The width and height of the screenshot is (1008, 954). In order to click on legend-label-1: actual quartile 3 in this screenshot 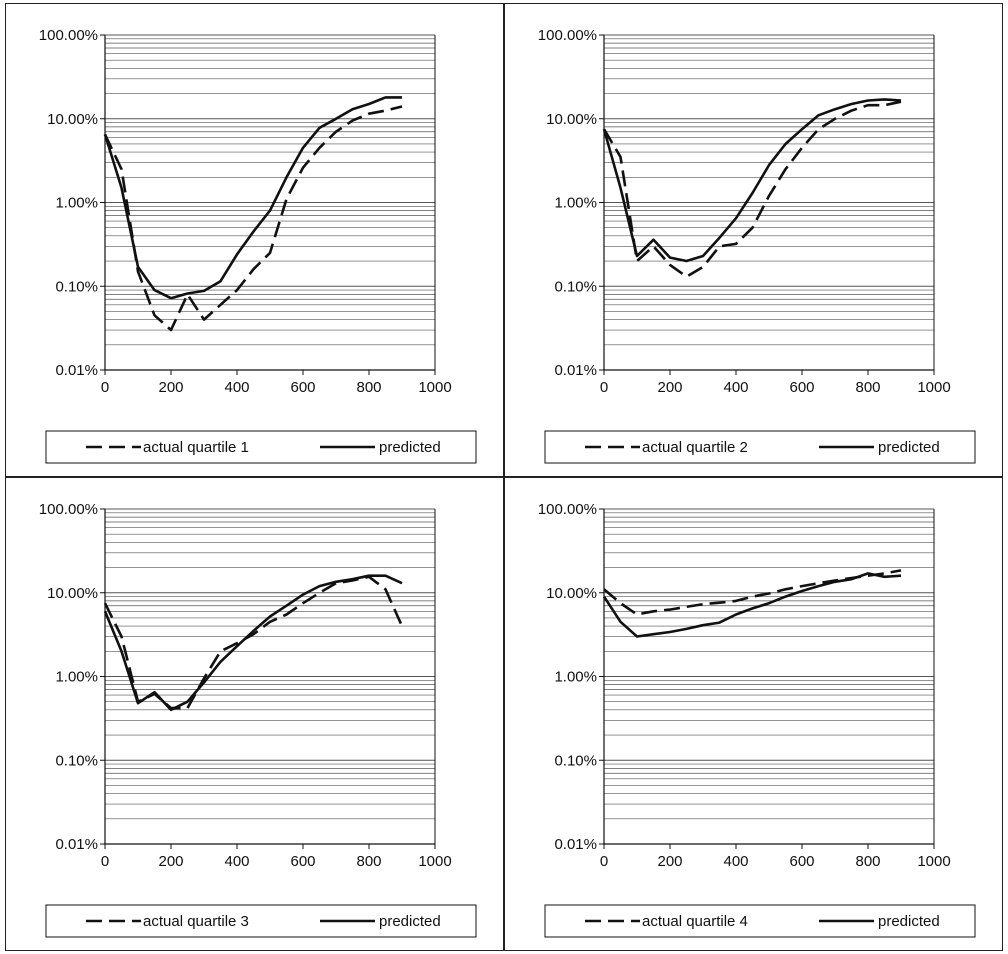, I will do `click(196, 921)`.